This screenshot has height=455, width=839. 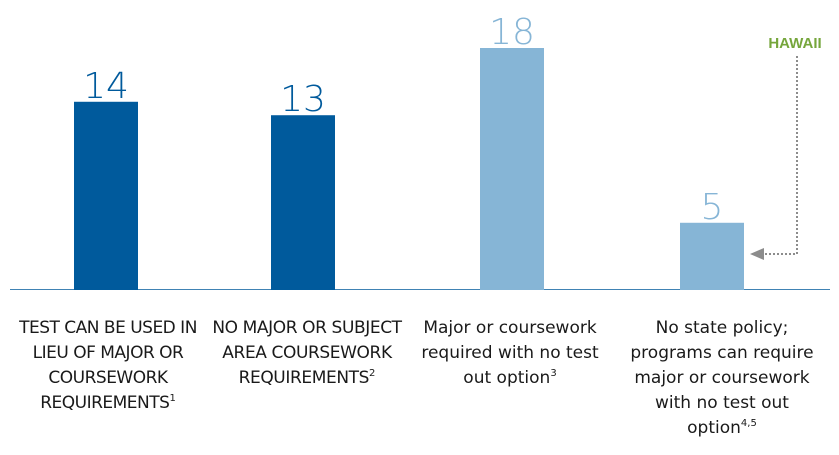 I want to click on footnote-marker-3: 3, so click(x=553, y=373).